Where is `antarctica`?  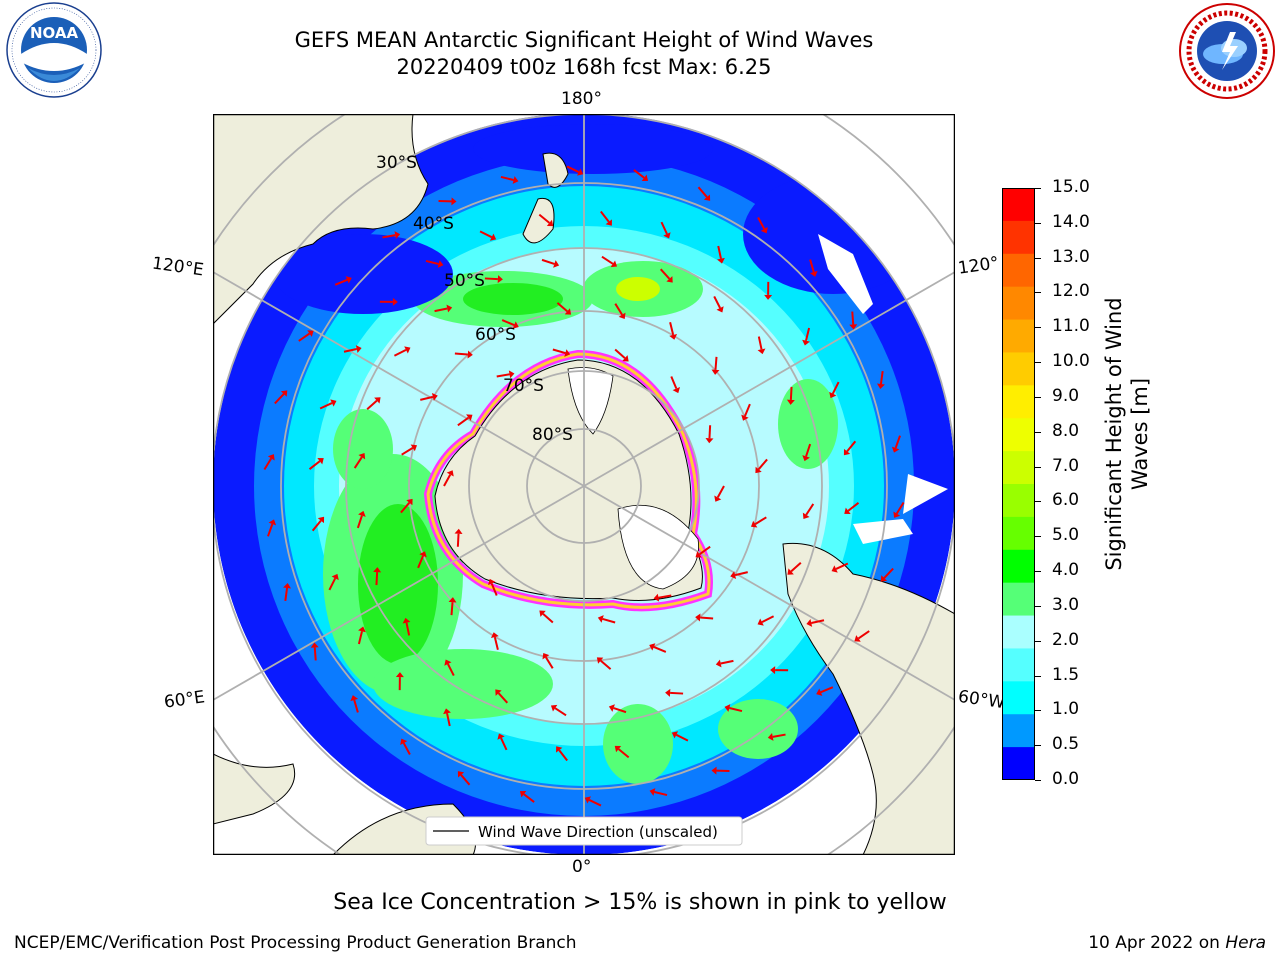 antarctica is located at coordinates (568, 480).